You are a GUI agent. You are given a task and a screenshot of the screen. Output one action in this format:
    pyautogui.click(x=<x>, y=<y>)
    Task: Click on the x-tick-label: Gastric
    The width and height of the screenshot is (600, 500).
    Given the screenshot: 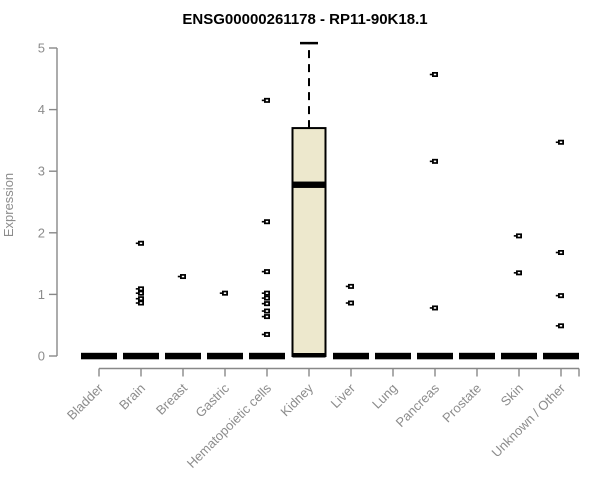 What is the action you would take?
    pyautogui.click(x=212, y=400)
    